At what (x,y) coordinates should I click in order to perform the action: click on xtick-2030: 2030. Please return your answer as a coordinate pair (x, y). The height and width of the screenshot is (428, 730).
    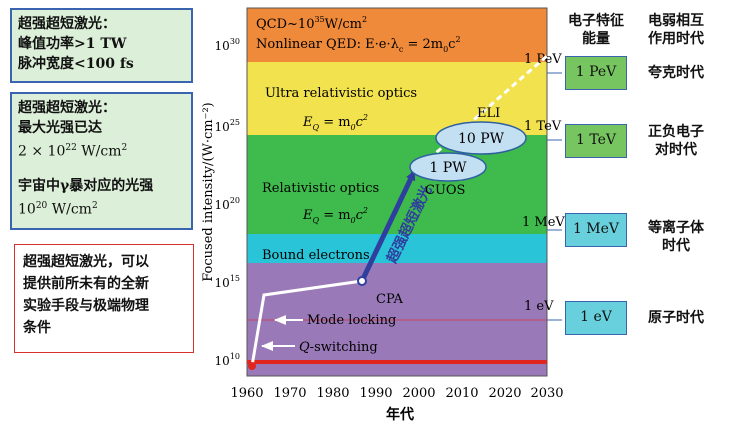
    Looking at the image, I should click on (546, 393).